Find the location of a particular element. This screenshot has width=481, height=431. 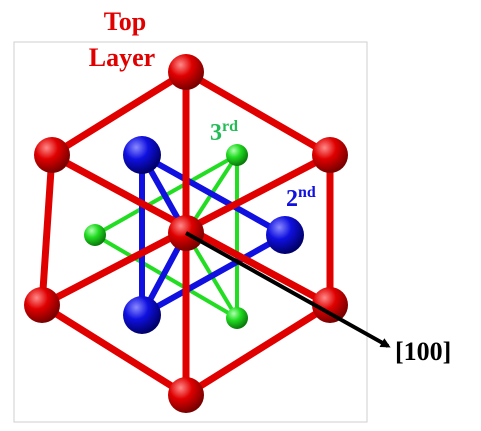

second-layer-bonds is located at coordinates (215, 235).